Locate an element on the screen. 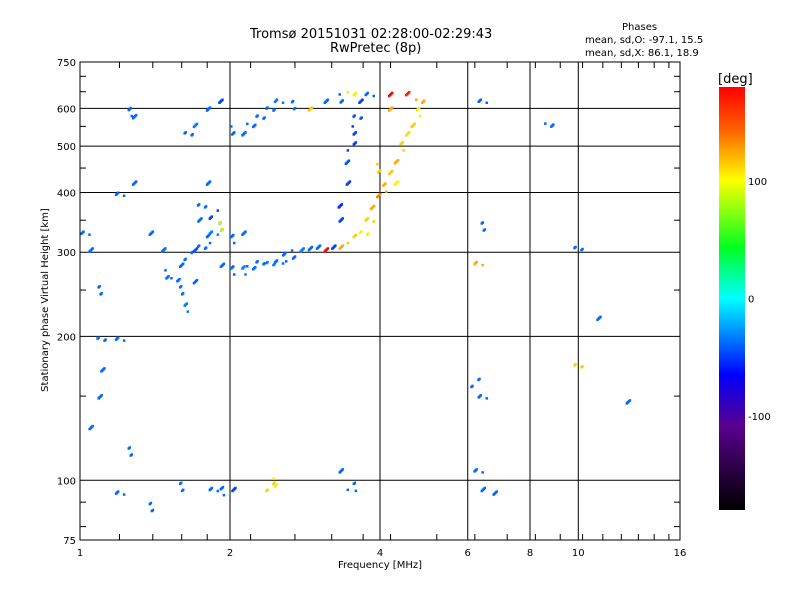 The image size is (800, 600). colorbar-label: [deg] is located at coordinates (735, 79).